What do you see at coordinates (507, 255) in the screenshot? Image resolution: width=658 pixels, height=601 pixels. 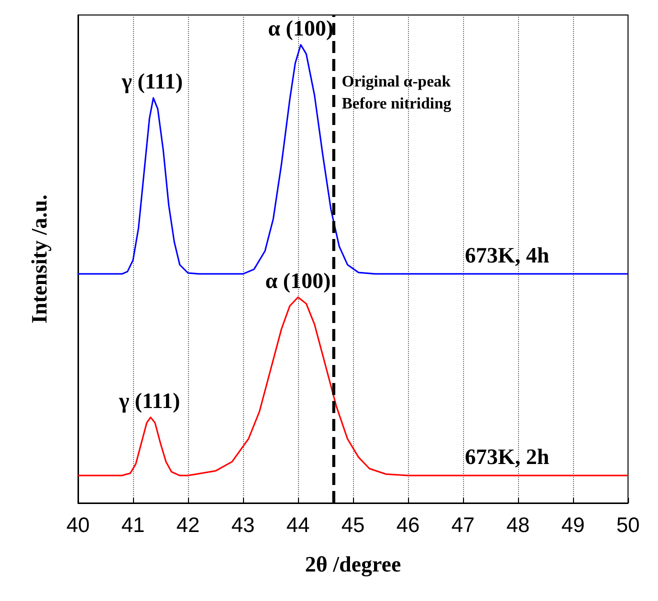 I see `series-label: 673K, 4h` at bounding box center [507, 255].